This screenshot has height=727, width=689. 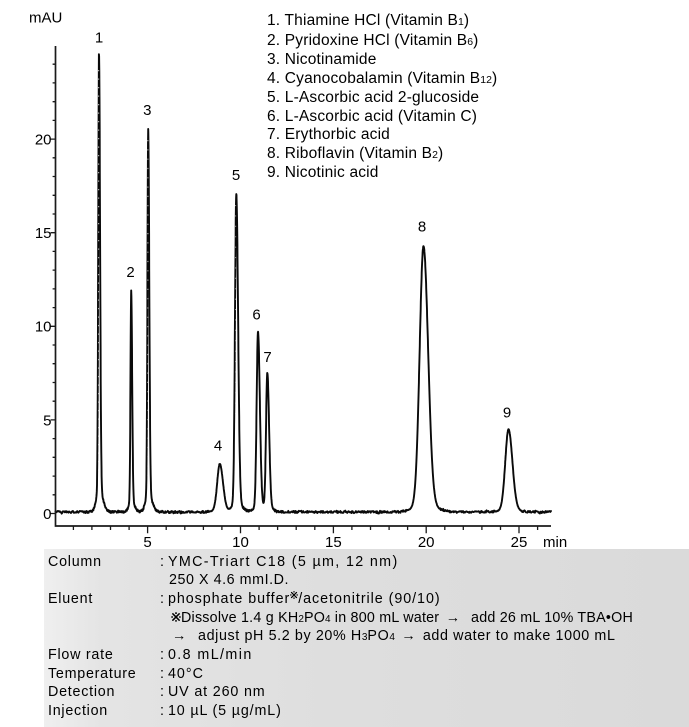 I want to click on svg-text: 4, so click(x=218, y=446).